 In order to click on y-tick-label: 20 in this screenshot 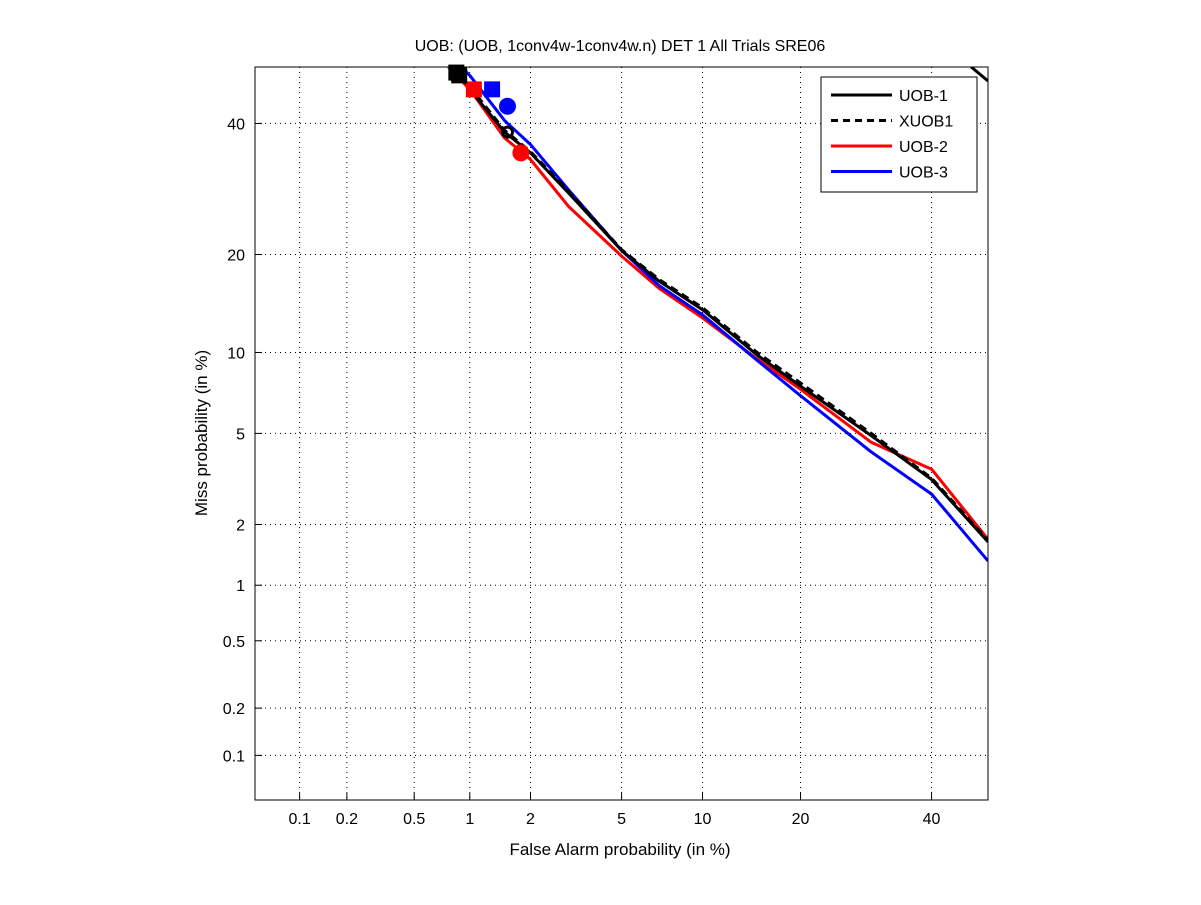, I will do `click(236, 255)`.